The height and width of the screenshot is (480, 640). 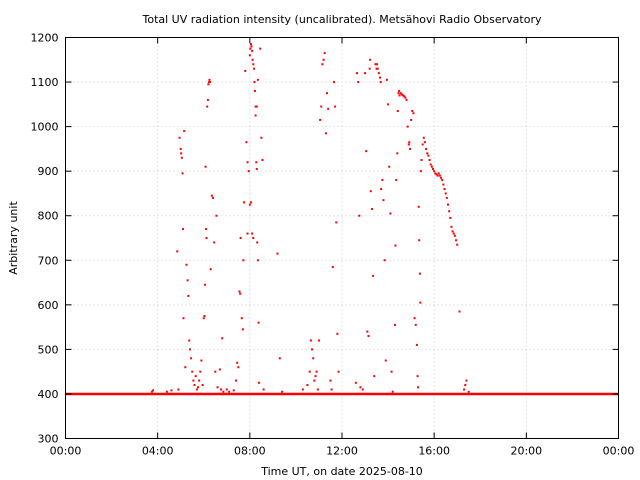 What do you see at coordinates (250, 451) in the screenshot?
I see `x-tick-label: 08:00` at bounding box center [250, 451].